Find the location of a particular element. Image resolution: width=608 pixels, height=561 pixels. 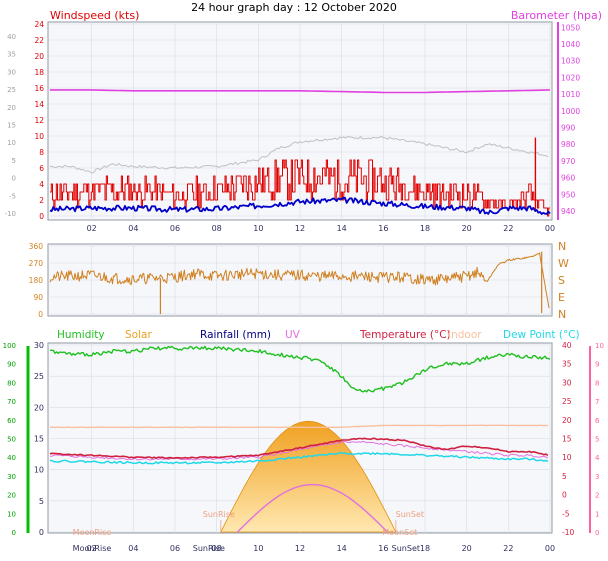

compass-tick: W is located at coordinates (563, 263).